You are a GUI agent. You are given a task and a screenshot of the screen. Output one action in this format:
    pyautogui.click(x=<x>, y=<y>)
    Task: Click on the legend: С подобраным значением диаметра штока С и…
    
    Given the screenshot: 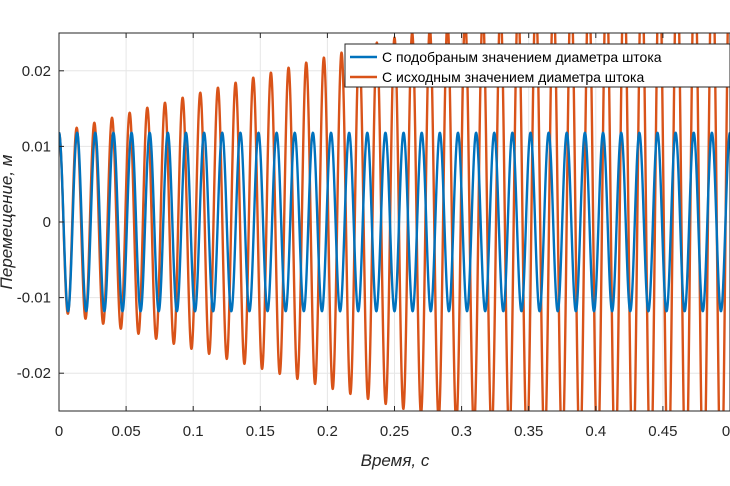 What is the action you would take?
    pyautogui.click(x=537, y=65)
    